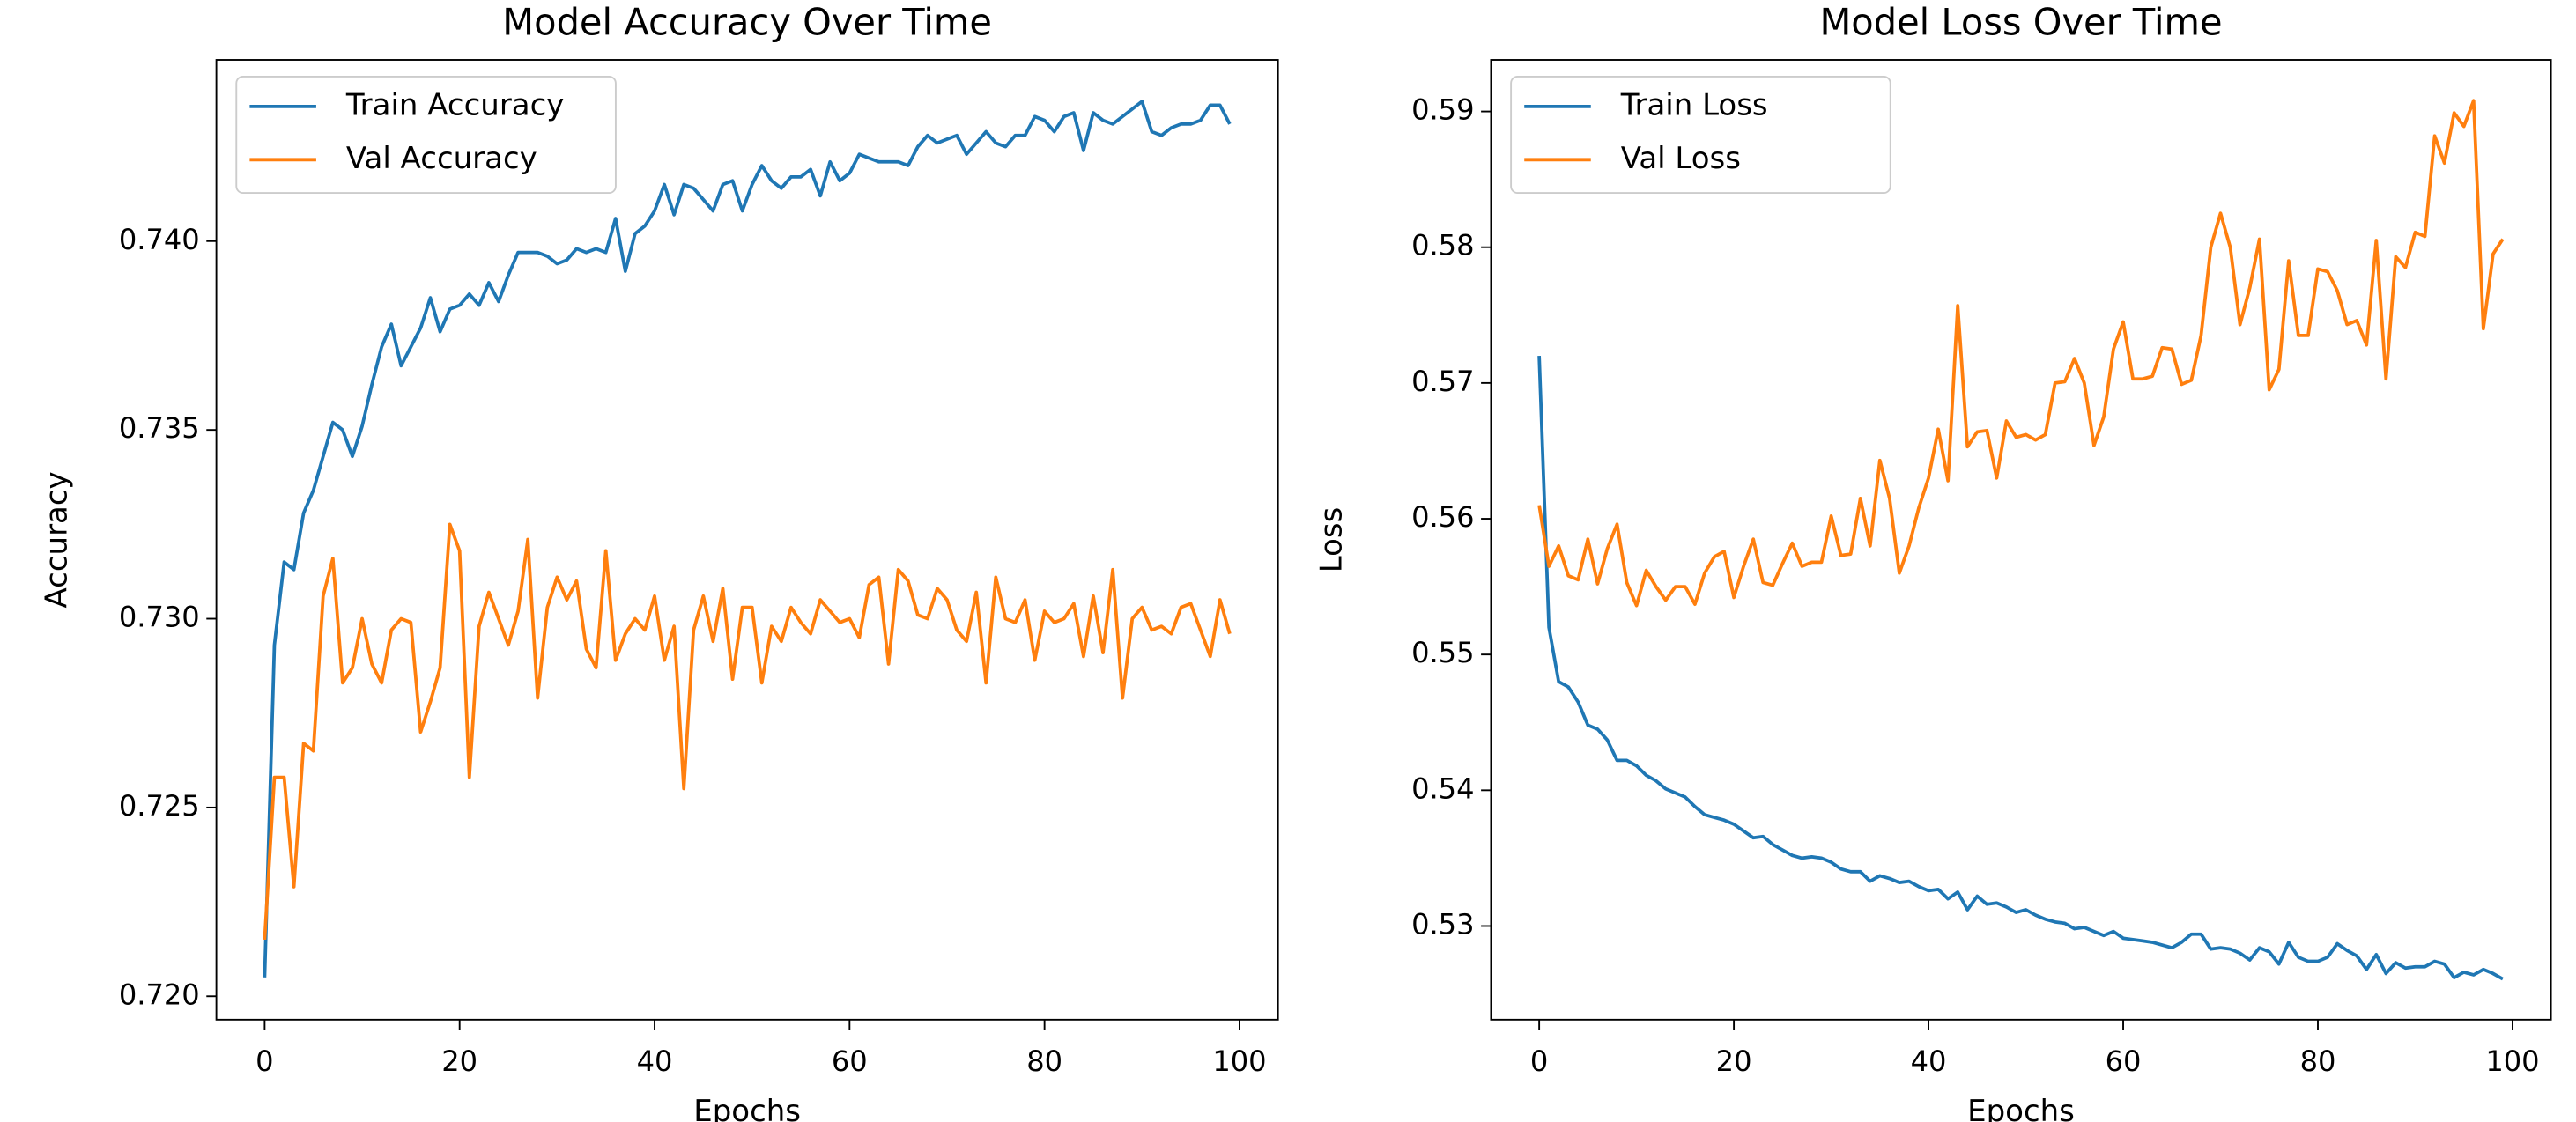  Describe the element at coordinates (159, 428) in the screenshot. I see `y-tick-label: 0.735` at that location.